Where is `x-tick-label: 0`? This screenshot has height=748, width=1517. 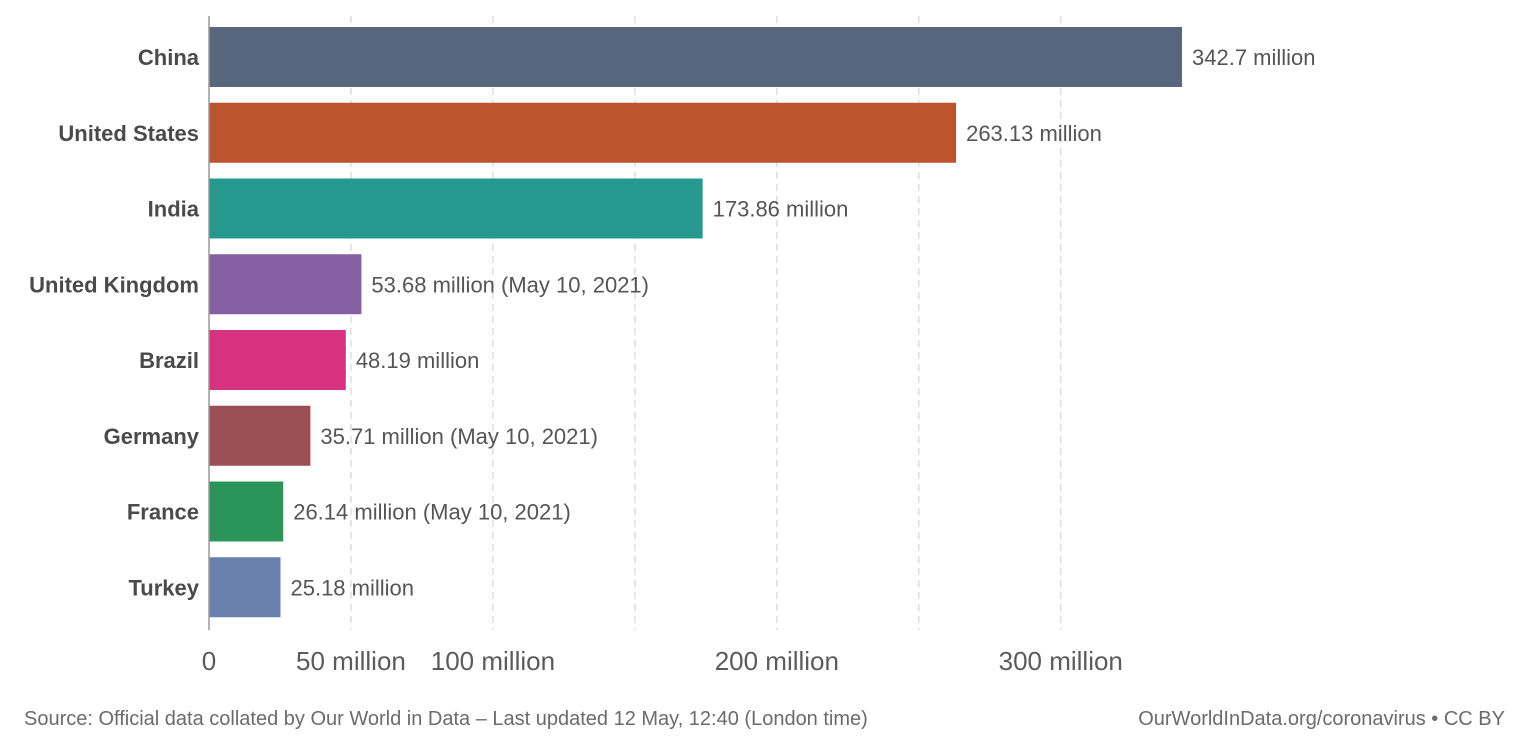
x-tick-label: 0 is located at coordinates (209, 661).